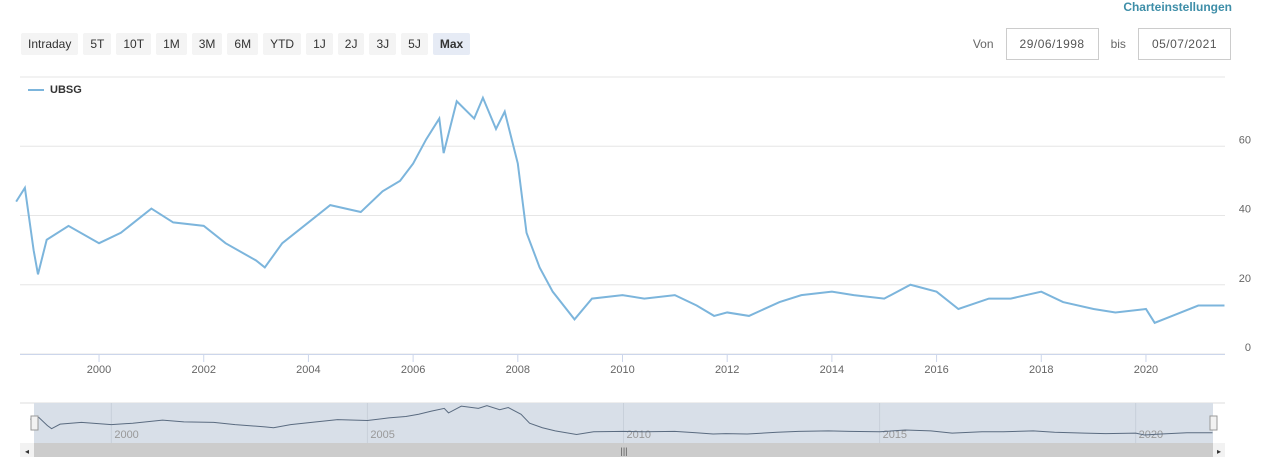 The height and width of the screenshot is (471, 1262). What do you see at coordinates (727, 370) in the screenshot?
I see `x-tick-label: 2012` at bounding box center [727, 370].